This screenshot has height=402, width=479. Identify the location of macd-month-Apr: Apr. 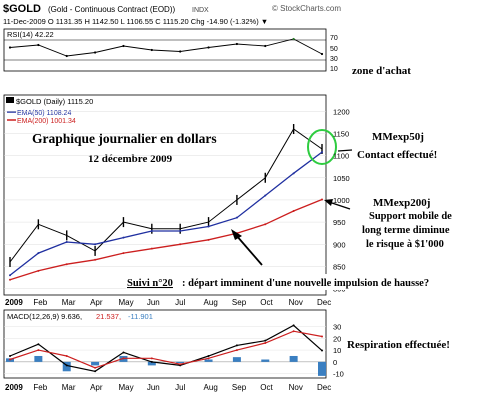
(96, 387).